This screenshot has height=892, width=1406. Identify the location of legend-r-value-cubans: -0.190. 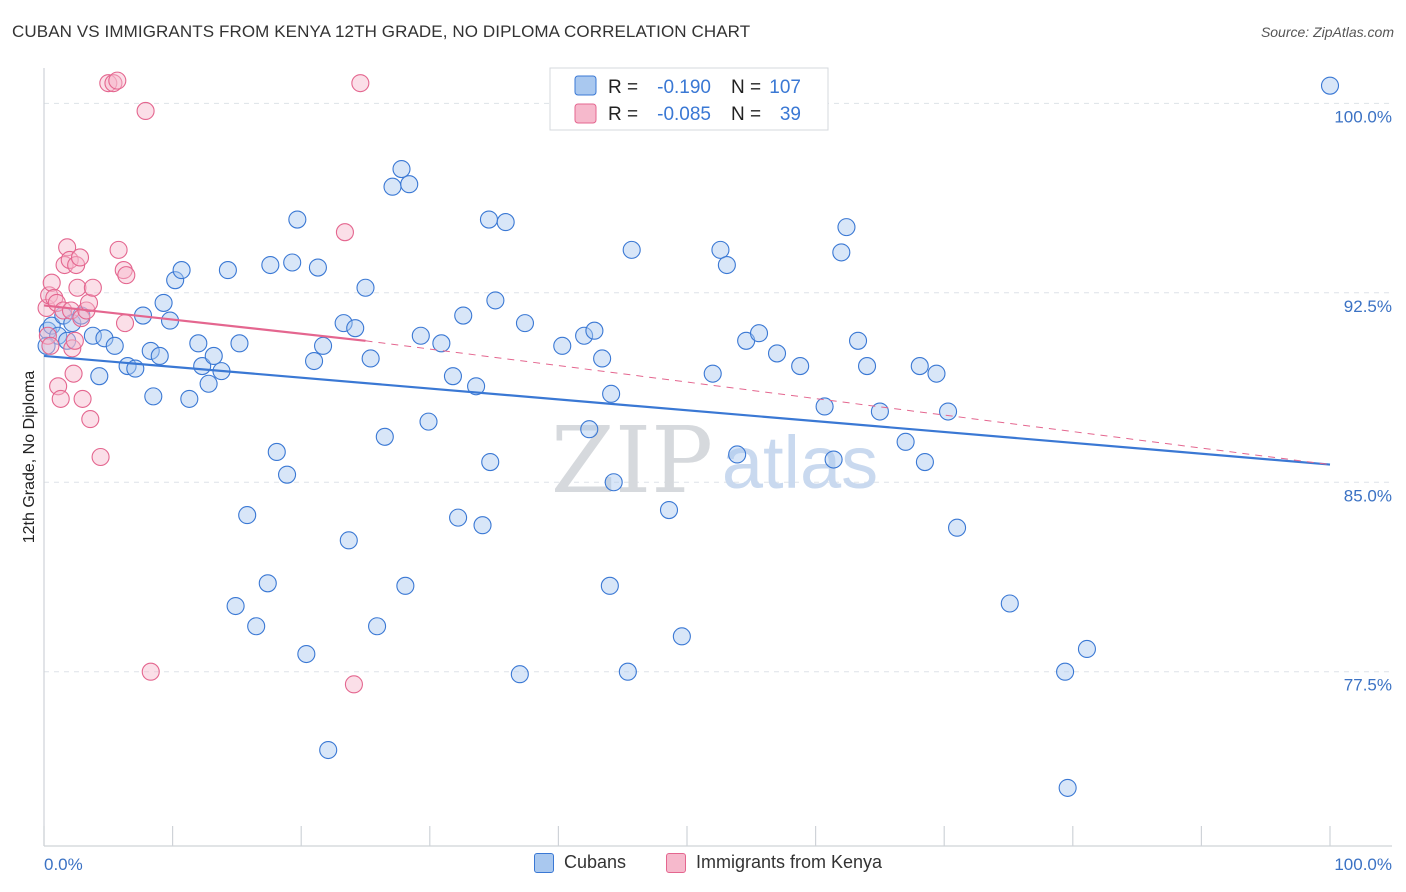
(684, 87).